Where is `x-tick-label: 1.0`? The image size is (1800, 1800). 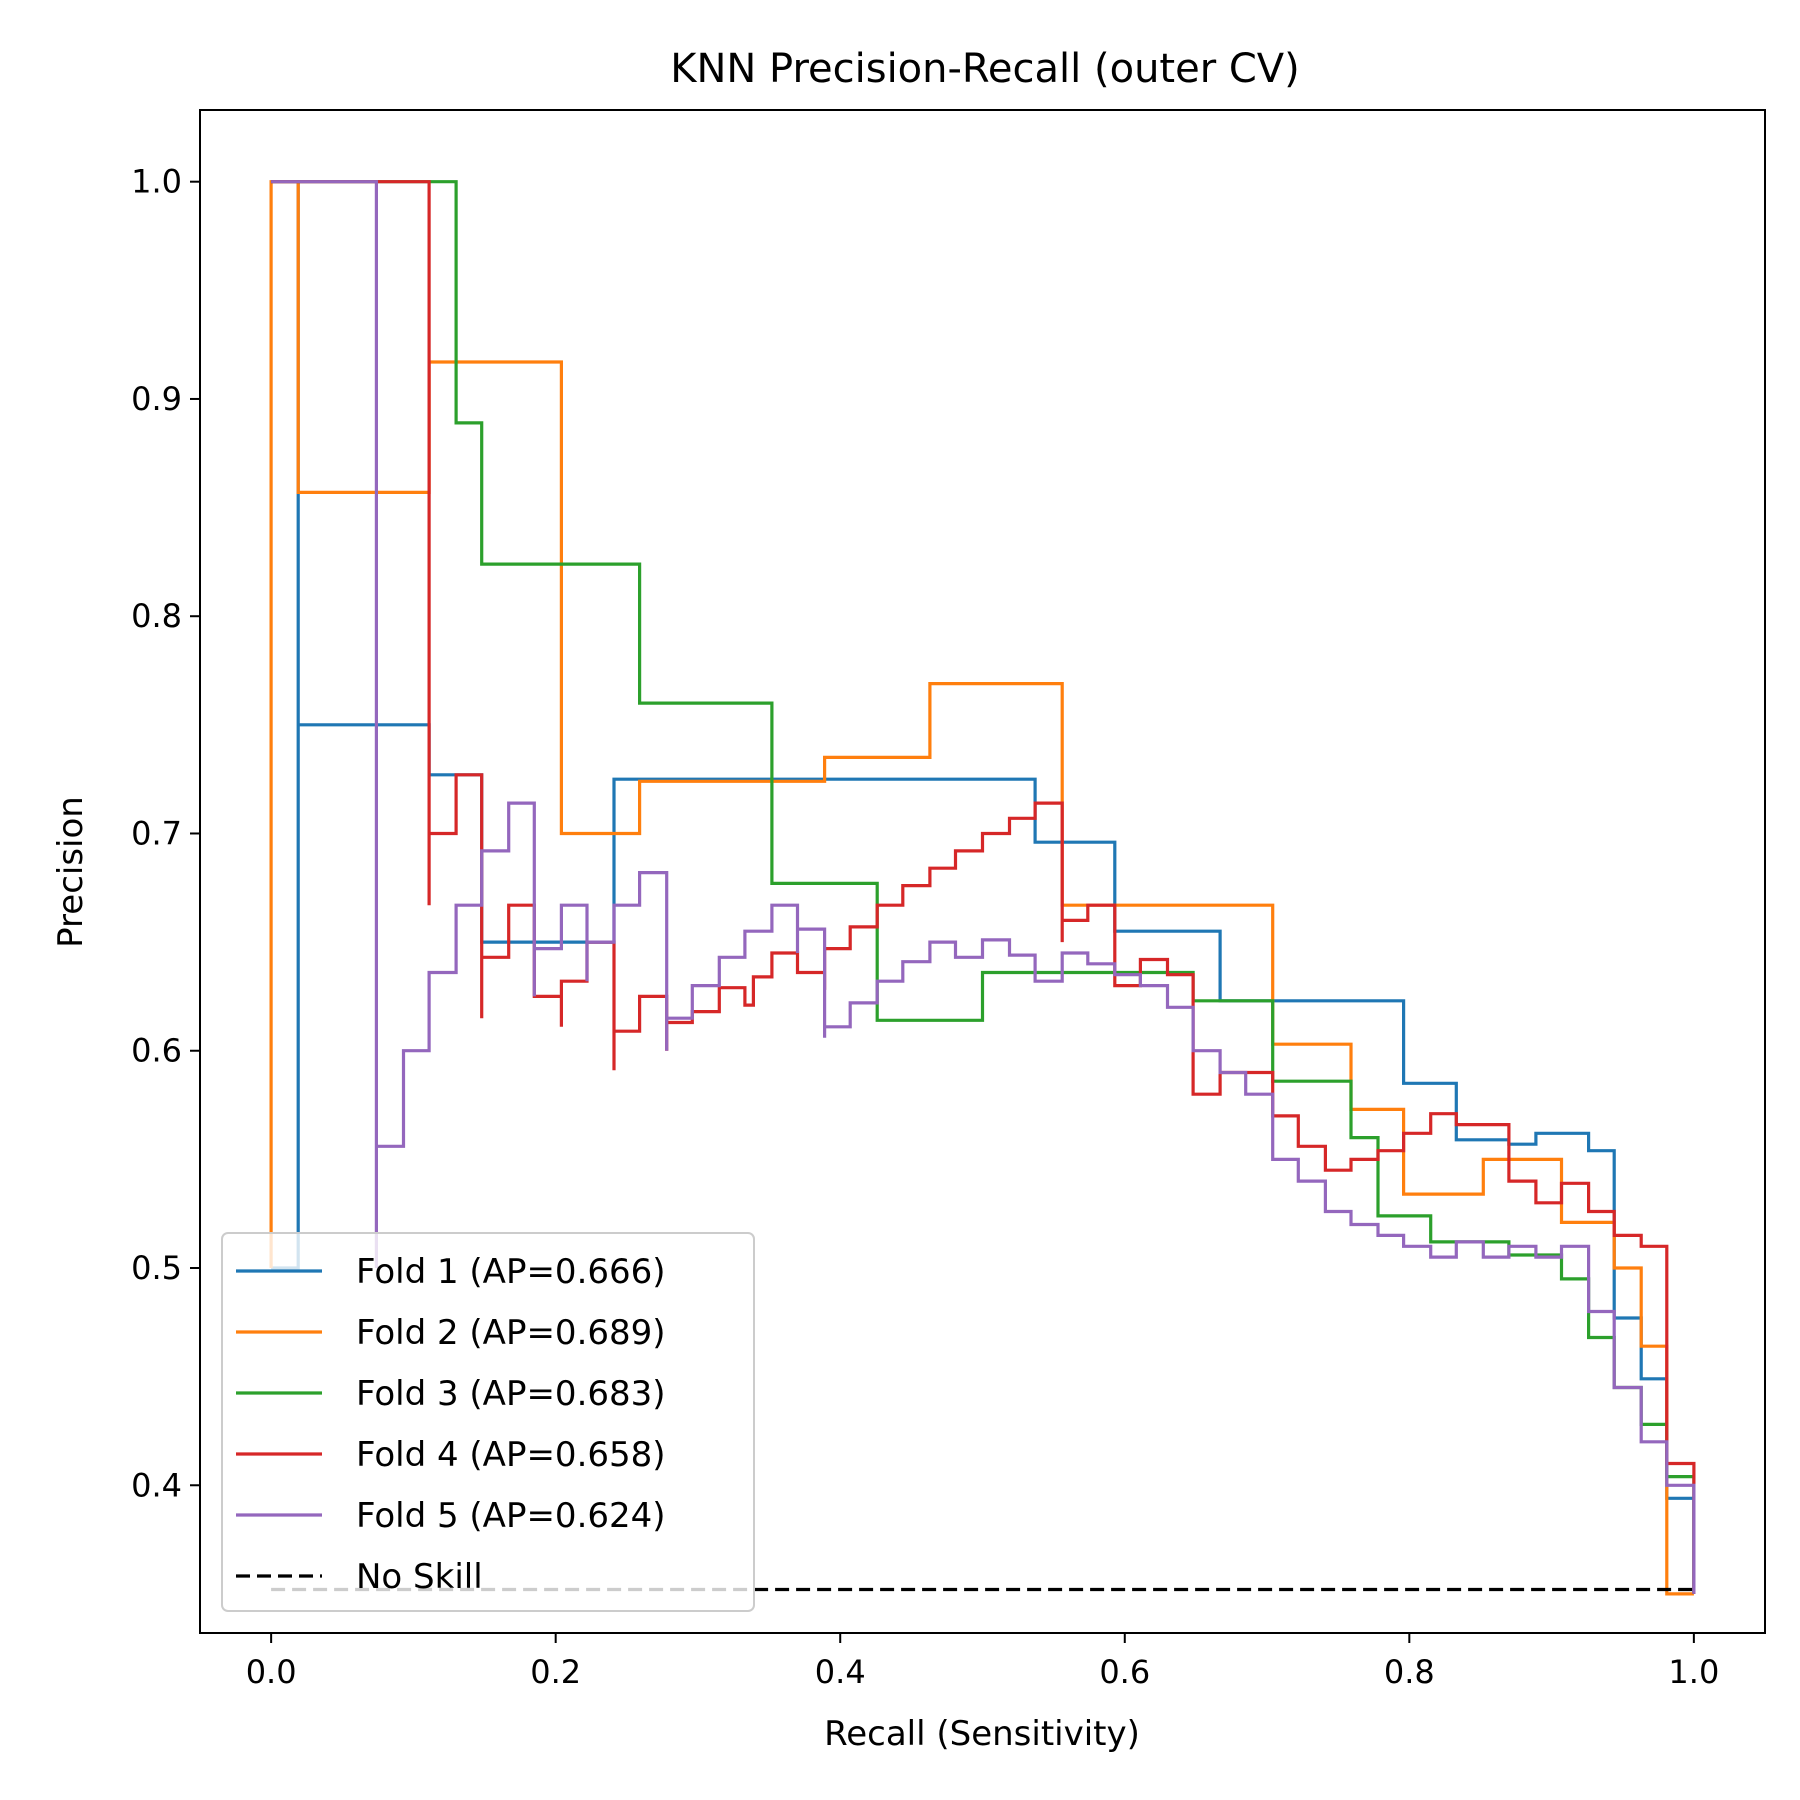
x-tick-label: 1.0 is located at coordinates (1693, 1672).